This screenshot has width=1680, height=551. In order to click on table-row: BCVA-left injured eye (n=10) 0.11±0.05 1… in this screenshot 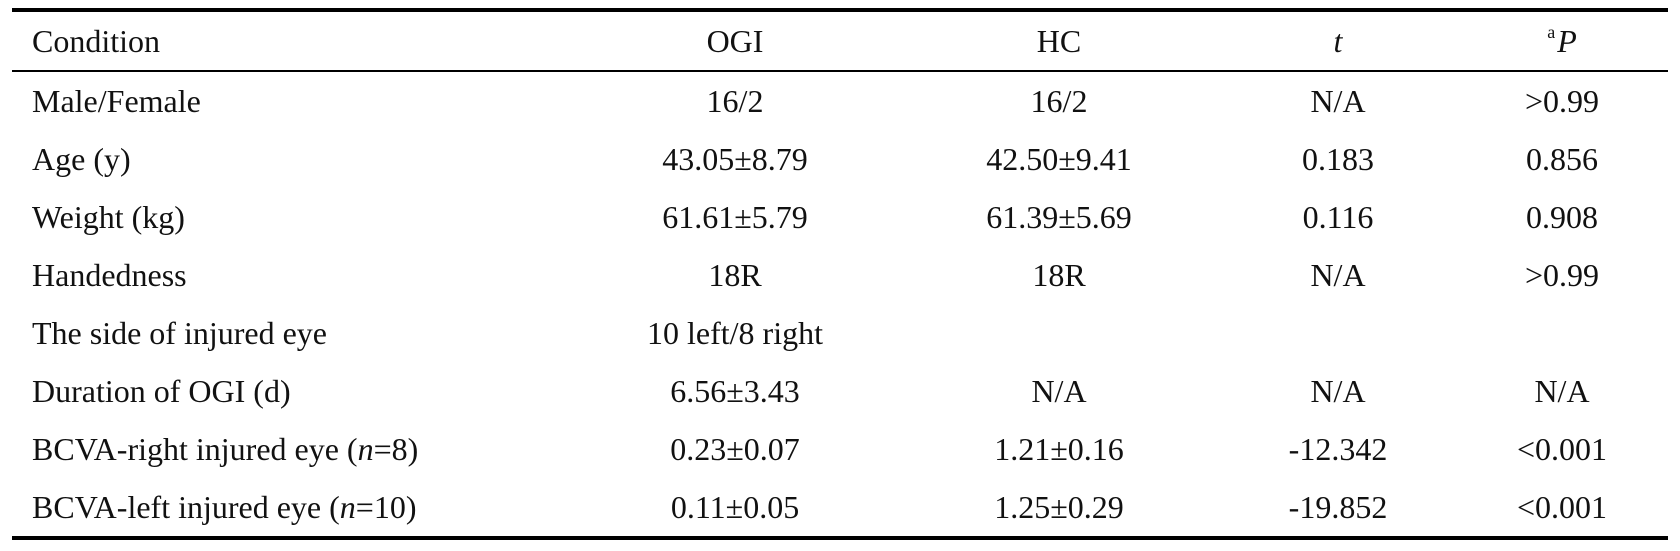, I will do `click(840, 508)`.